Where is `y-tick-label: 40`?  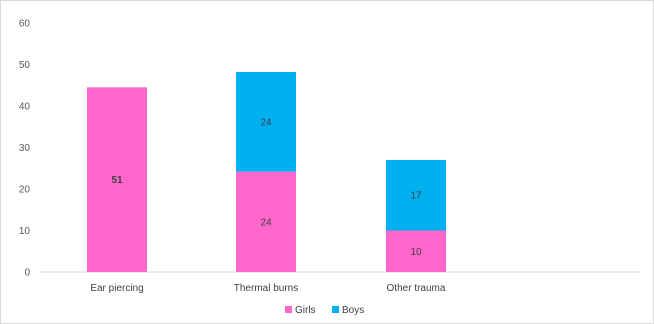 y-tick-label: 40 is located at coordinates (25, 107).